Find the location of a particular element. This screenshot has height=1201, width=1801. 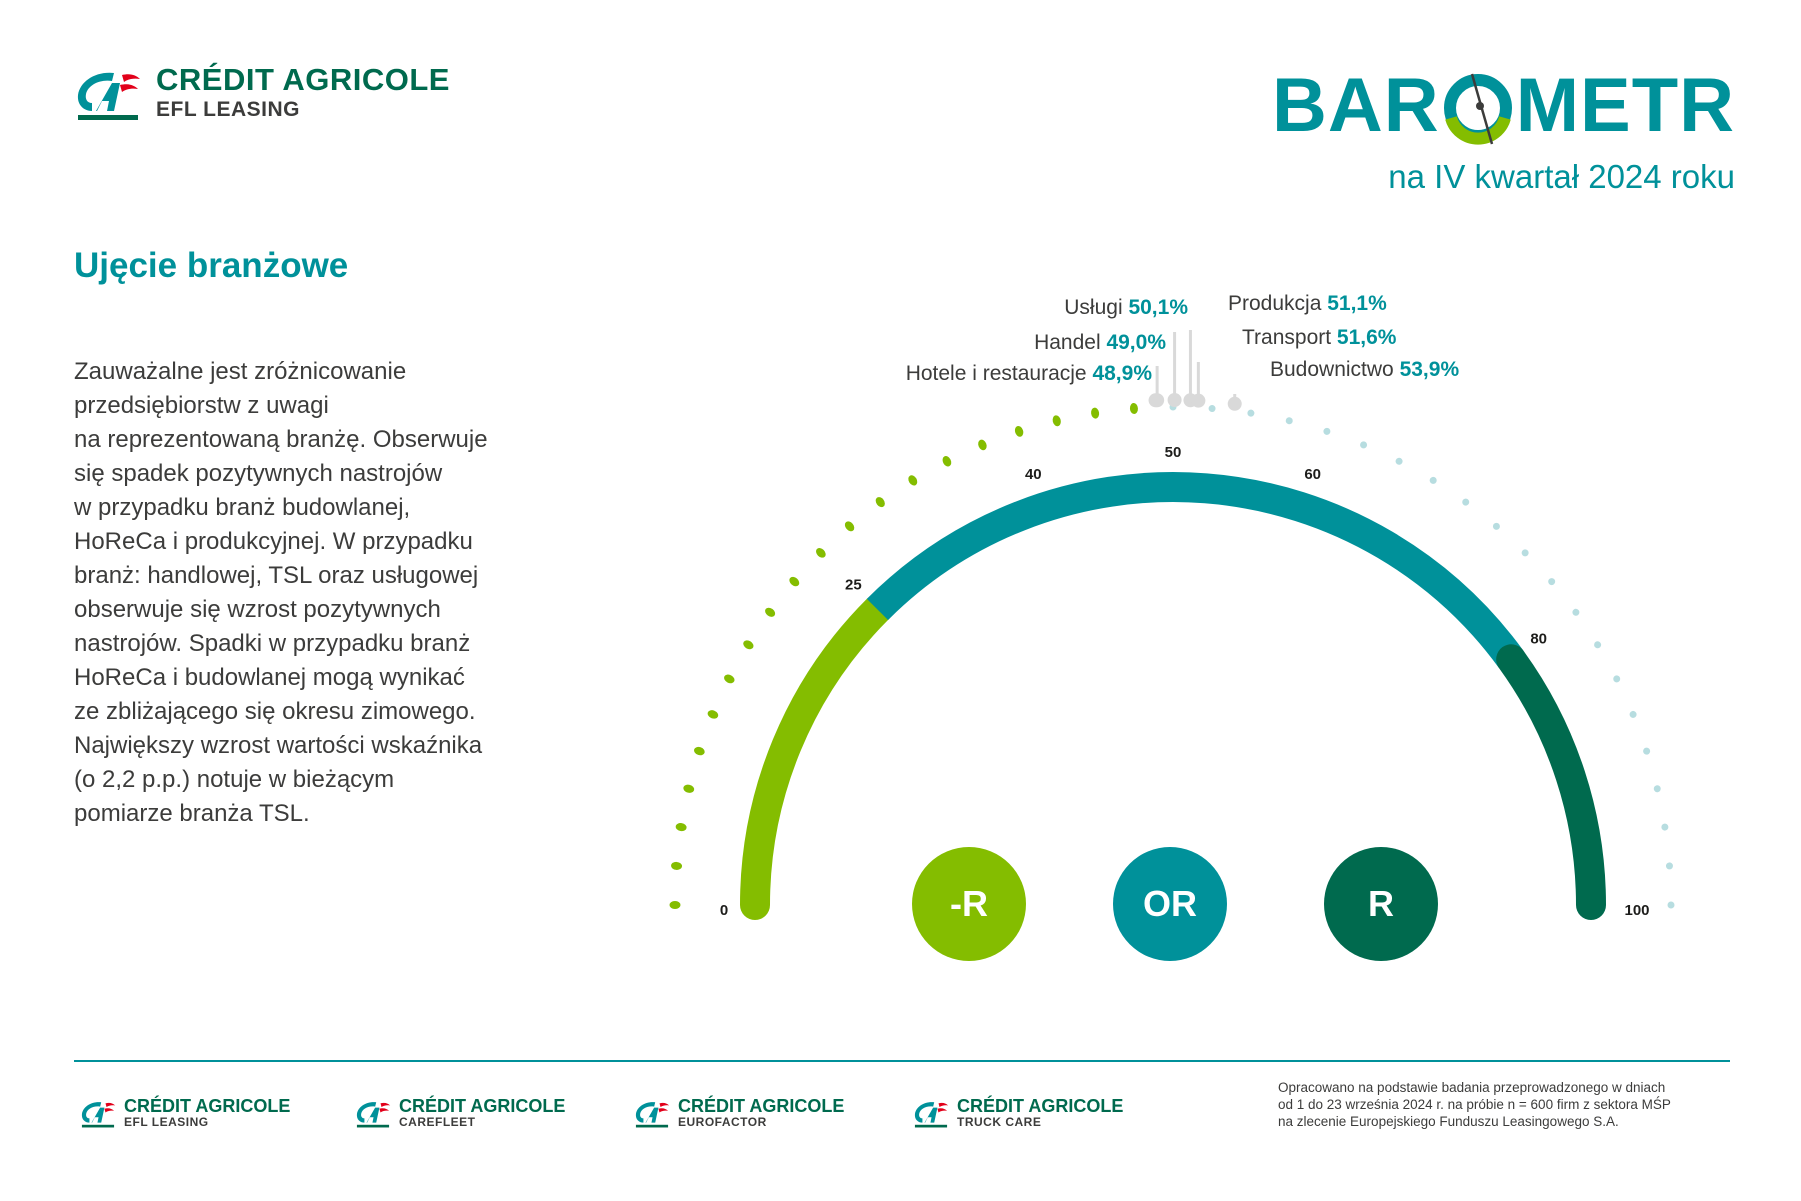

brand-name: CRÉDIT AGRICOLE is located at coordinates (303, 79).